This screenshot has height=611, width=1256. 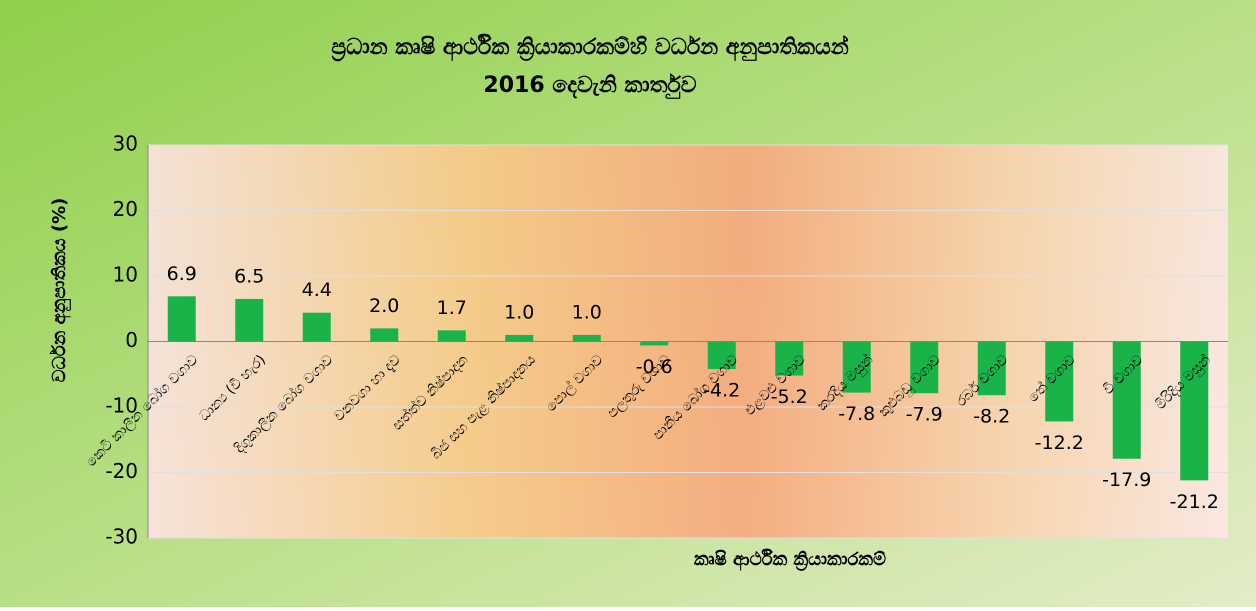 What do you see at coordinates (121, 471) in the screenshot?
I see `y-tick-label: -20` at bounding box center [121, 471].